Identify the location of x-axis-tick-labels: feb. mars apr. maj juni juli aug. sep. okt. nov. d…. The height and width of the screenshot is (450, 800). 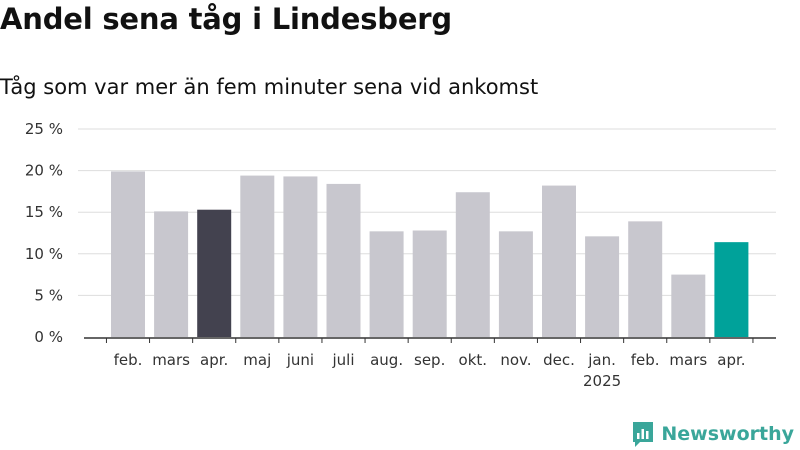
(430, 370).